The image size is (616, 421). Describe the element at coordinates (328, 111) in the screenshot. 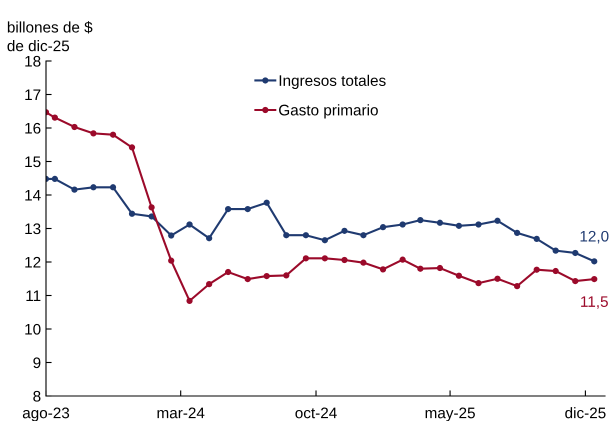

I see `legend-label: Gasto primario` at that location.